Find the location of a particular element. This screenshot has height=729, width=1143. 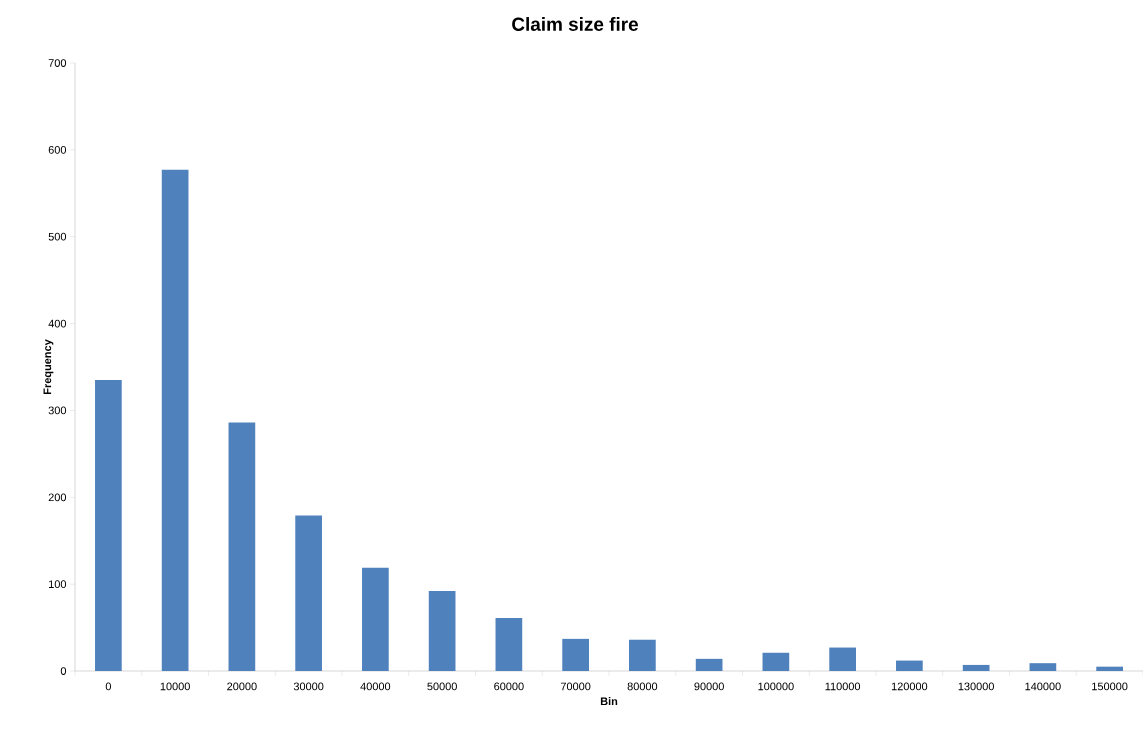

y-tick-label: 500 is located at coordinates (57, 236).